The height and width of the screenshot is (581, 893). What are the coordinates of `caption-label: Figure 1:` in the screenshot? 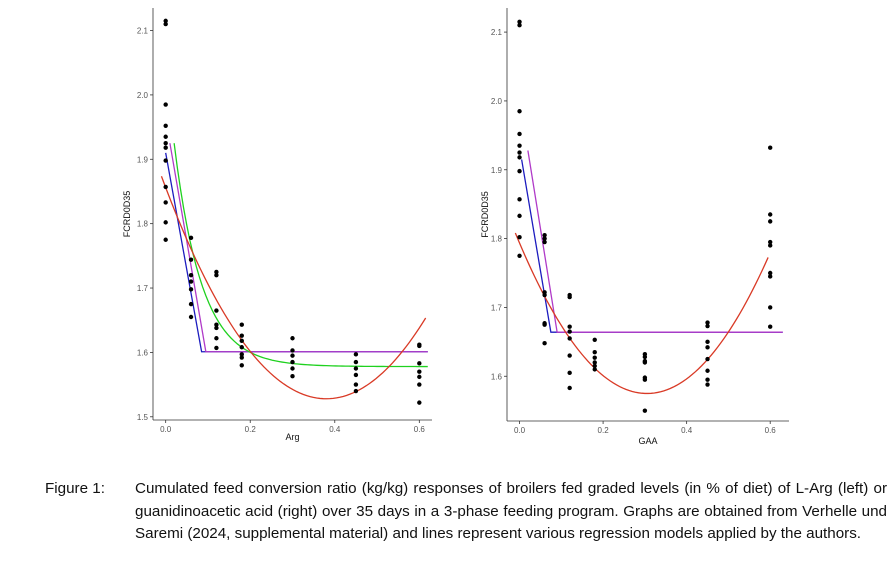 It's located at (75, 488).